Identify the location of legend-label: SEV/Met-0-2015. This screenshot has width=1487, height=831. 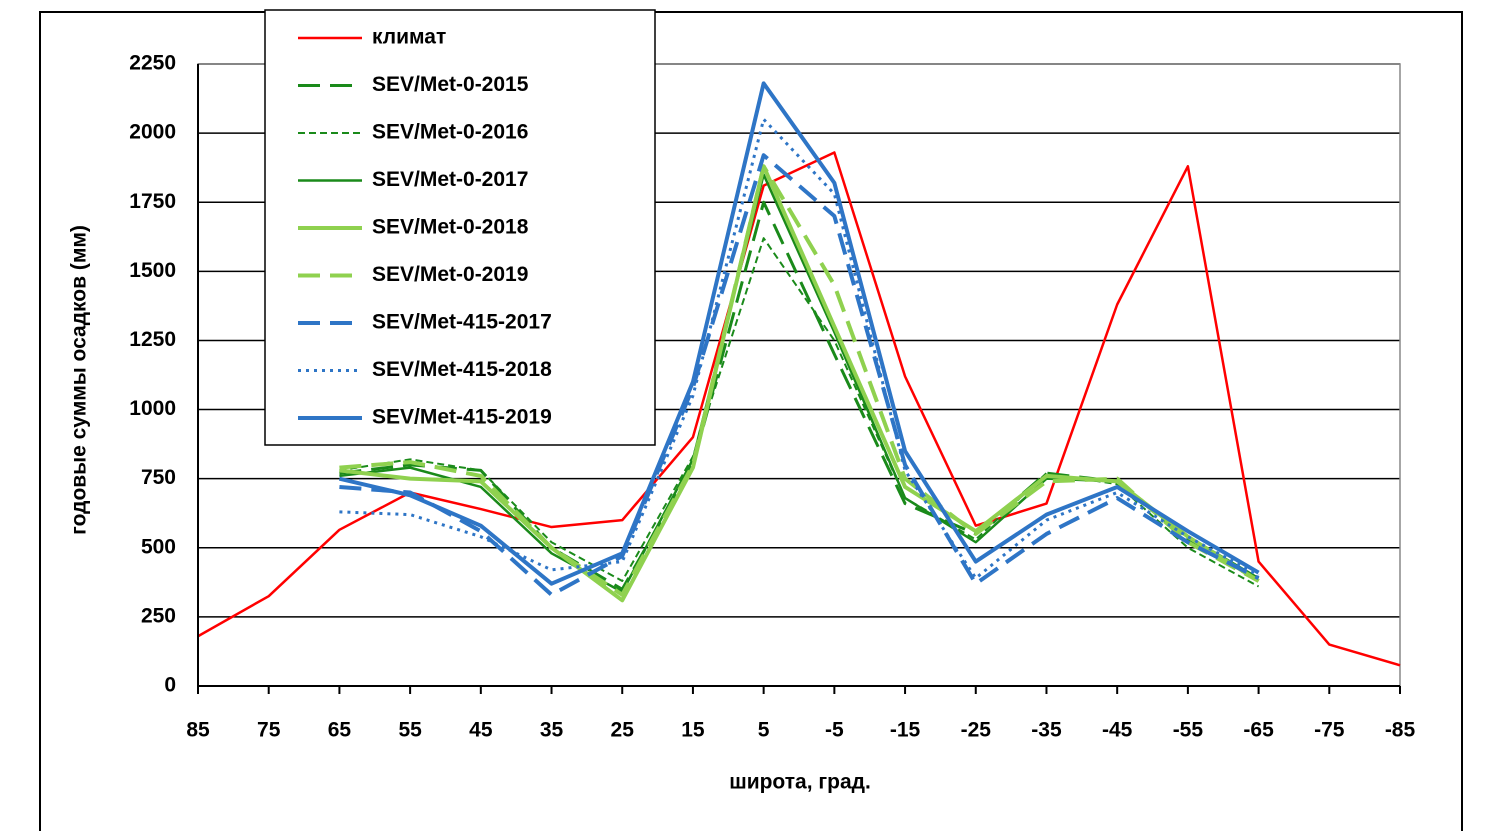
(450, 84).